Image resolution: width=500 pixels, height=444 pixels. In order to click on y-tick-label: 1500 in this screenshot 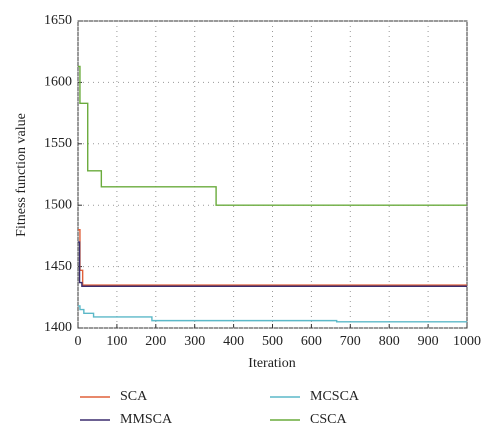, I will do `click(58, 204)`.